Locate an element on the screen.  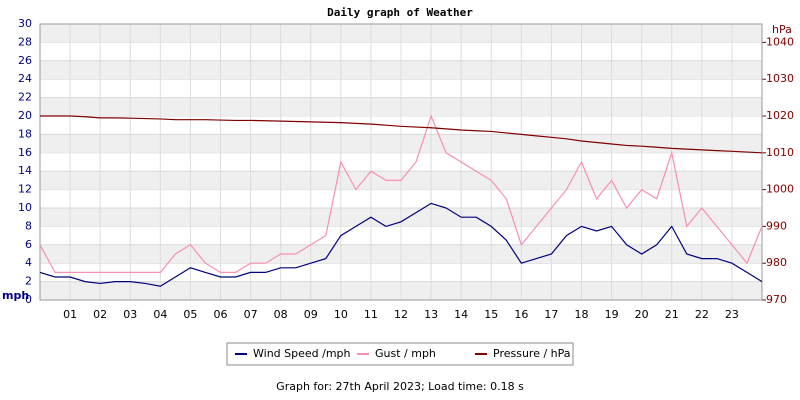
x-tick-label: 07 is located at coordinates (251, 314).